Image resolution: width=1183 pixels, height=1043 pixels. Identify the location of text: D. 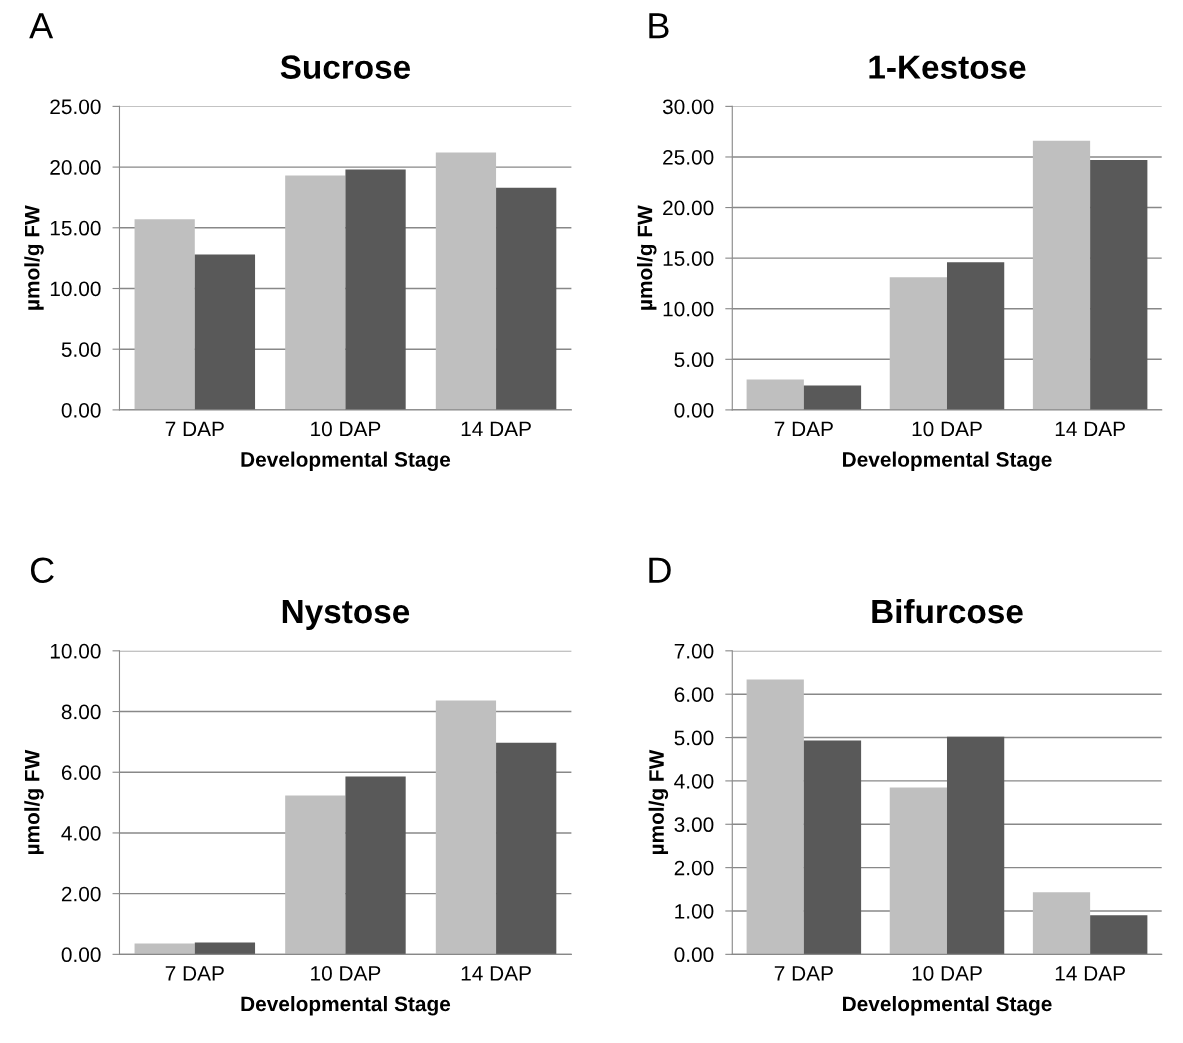
(660, 570).